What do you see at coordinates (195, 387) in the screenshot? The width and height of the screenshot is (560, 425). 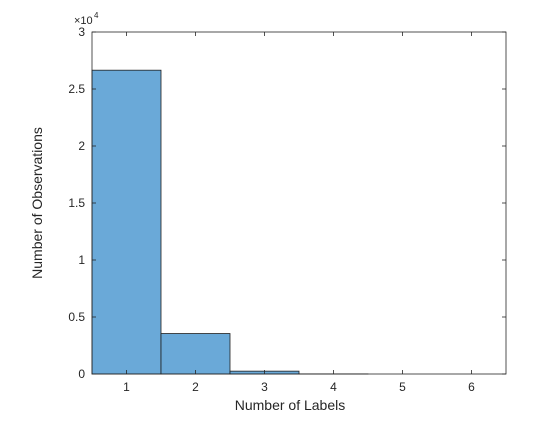 I see `x-tick-label: 2` at bounding box center [195, 387].